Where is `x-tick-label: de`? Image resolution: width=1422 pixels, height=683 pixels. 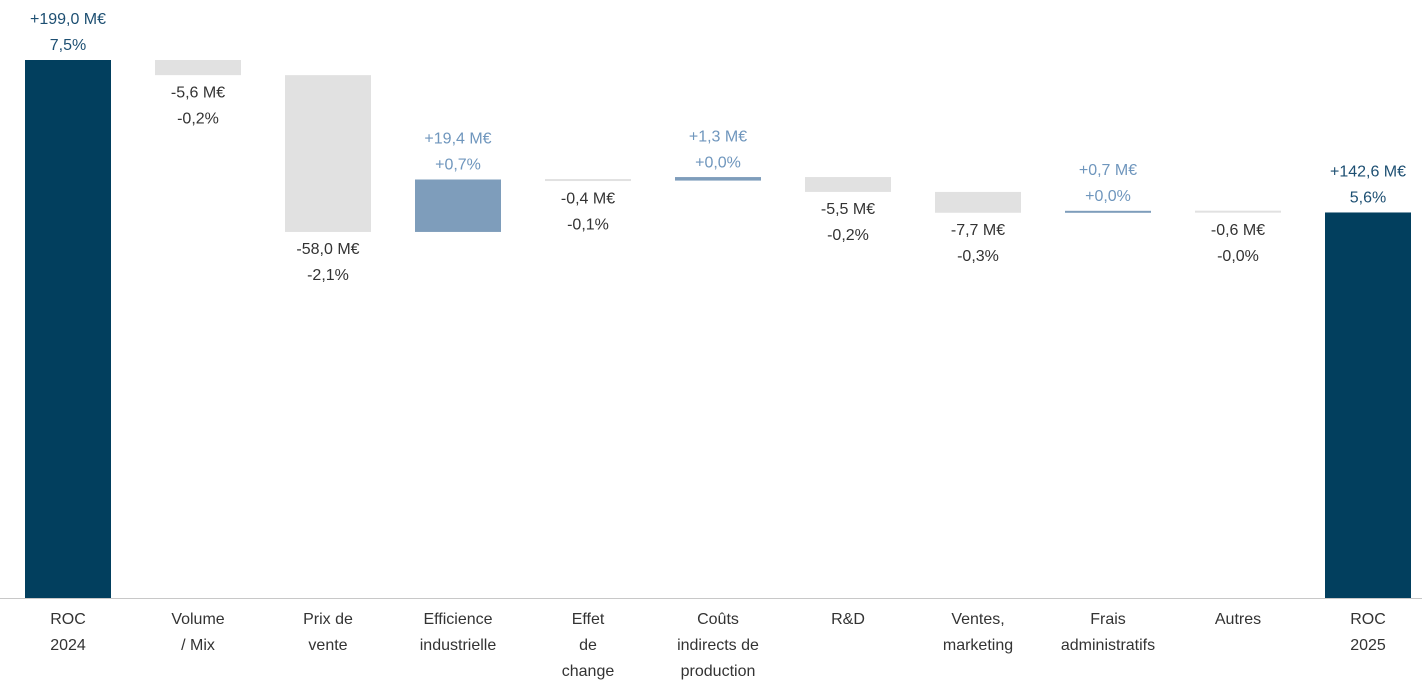
x-tick-label: de is located at coordinates (588, 645).